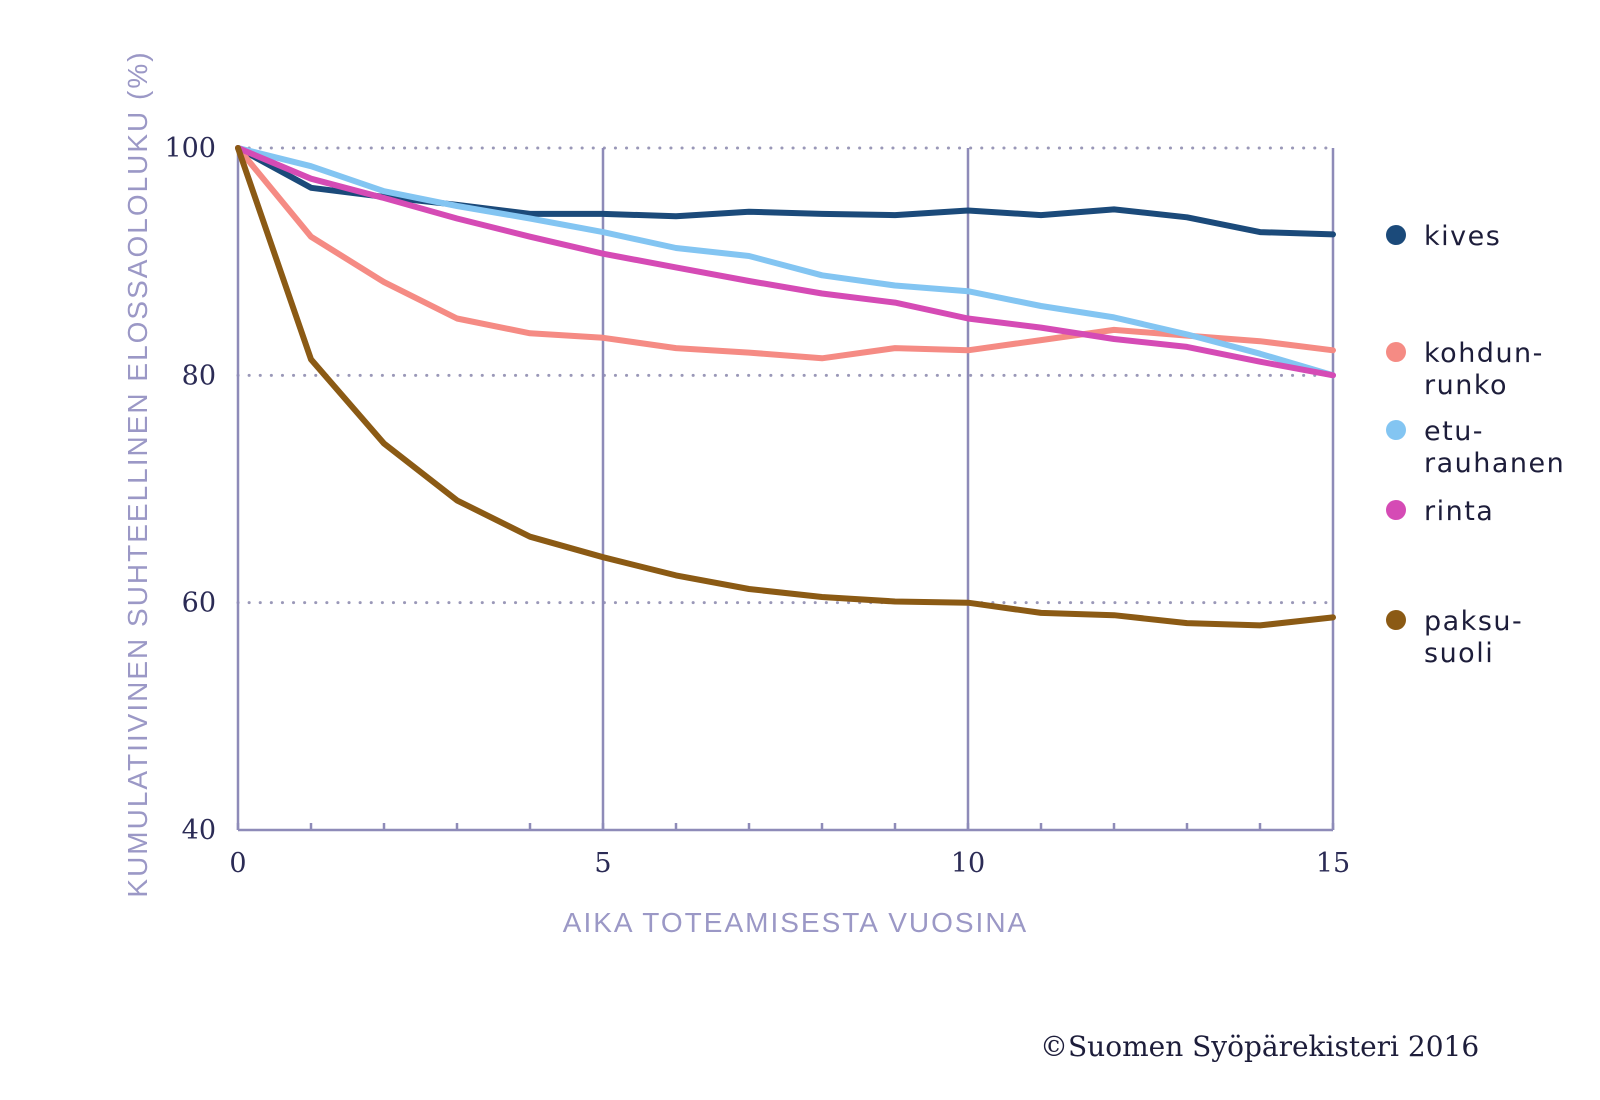 The width and height of the screenshot is (1600, 1100). I want to click on x-tick-label: 15, so click(1333, 863).